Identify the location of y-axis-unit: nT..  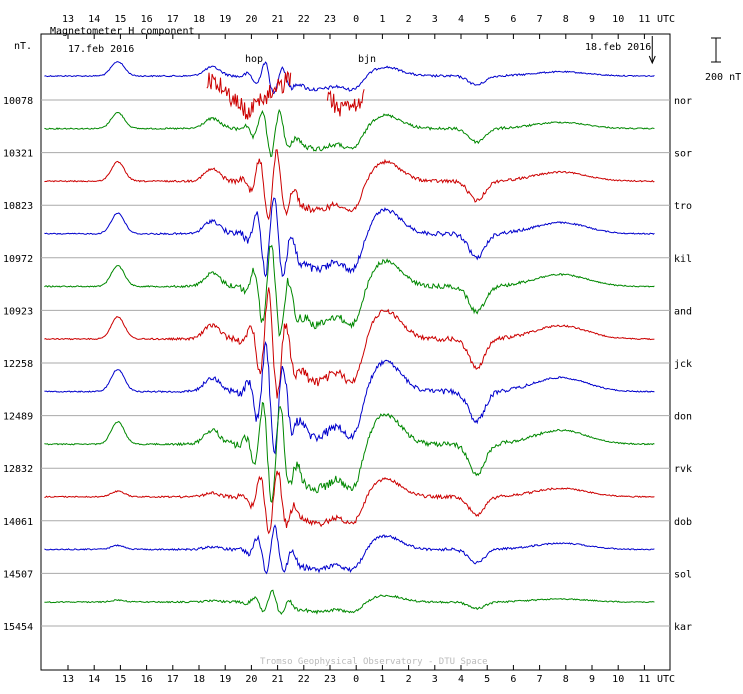
(23, 46).